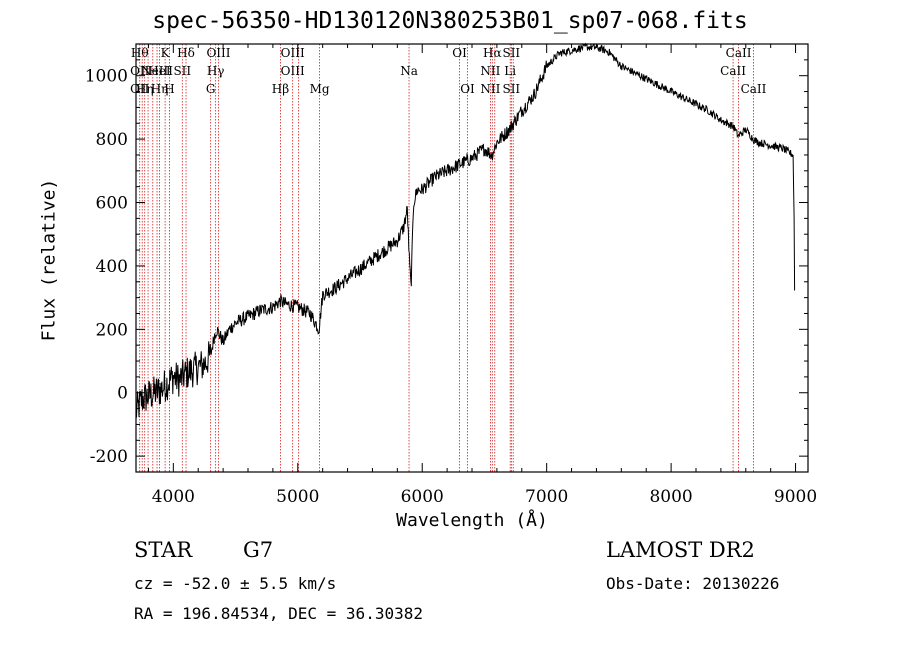 The height and width of the screenshot is (649, 900). What do you see at coordinates (422, 497) in the screenshot?
I see `x-tick-label: 6000` at bounding box center [422, 497].